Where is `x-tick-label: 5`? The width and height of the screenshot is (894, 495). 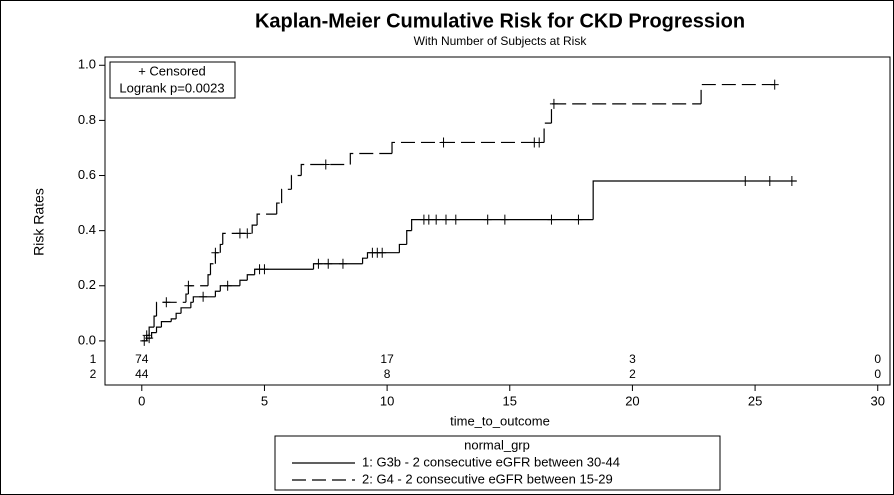
x-tick-label: 5 is located at coordinates (264, 400).